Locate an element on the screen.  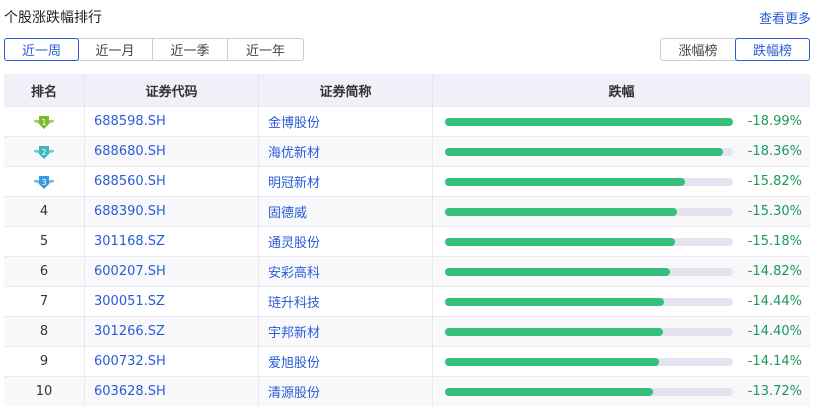
tab-board: 涨幅榜 is located at coordinates (698, 49).